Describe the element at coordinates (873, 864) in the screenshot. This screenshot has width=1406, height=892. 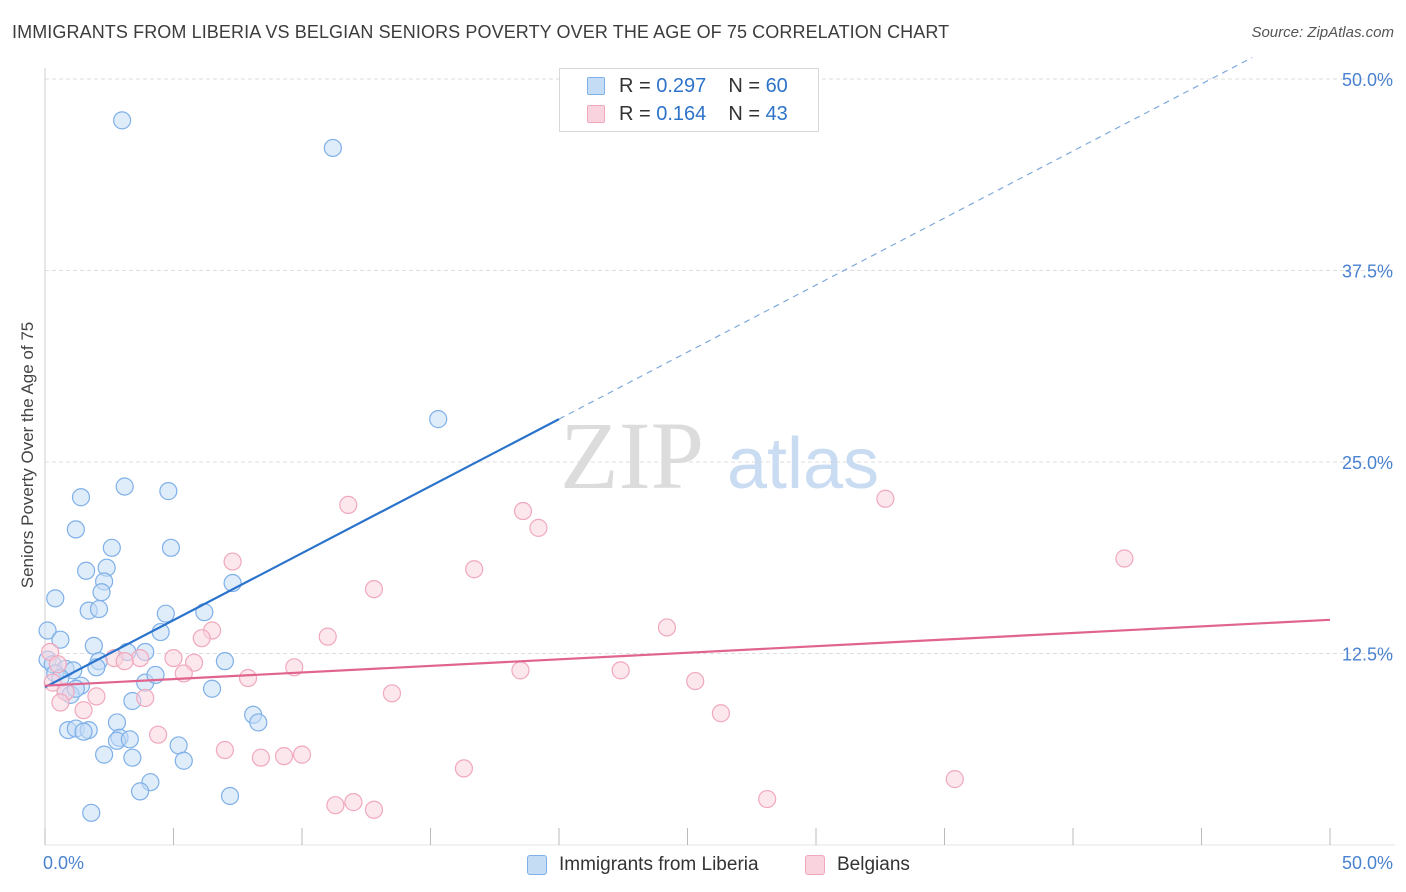
I see `bottom-legend-label-belgians: Belgians` at that location.